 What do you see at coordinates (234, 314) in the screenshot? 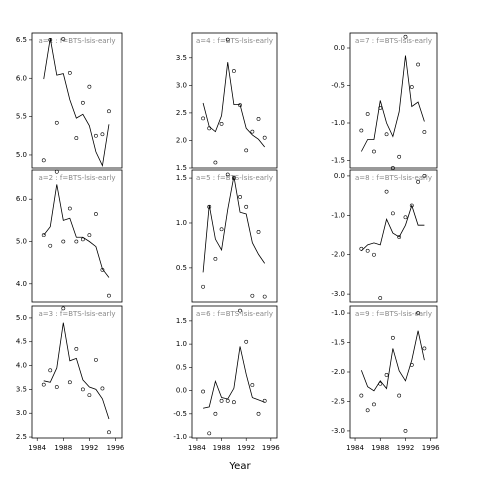
I see `strip-label: a=6 : f=BTS-lsis-early` at bounding box center [234, 314].